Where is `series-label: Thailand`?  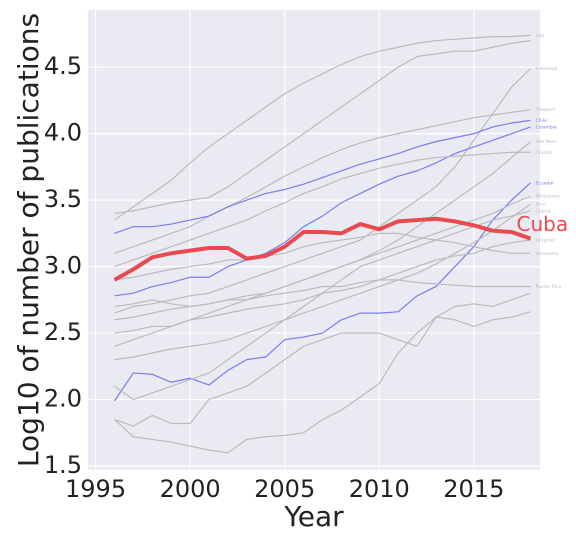
series-label: Thailand is located at coordinates (545, 110).